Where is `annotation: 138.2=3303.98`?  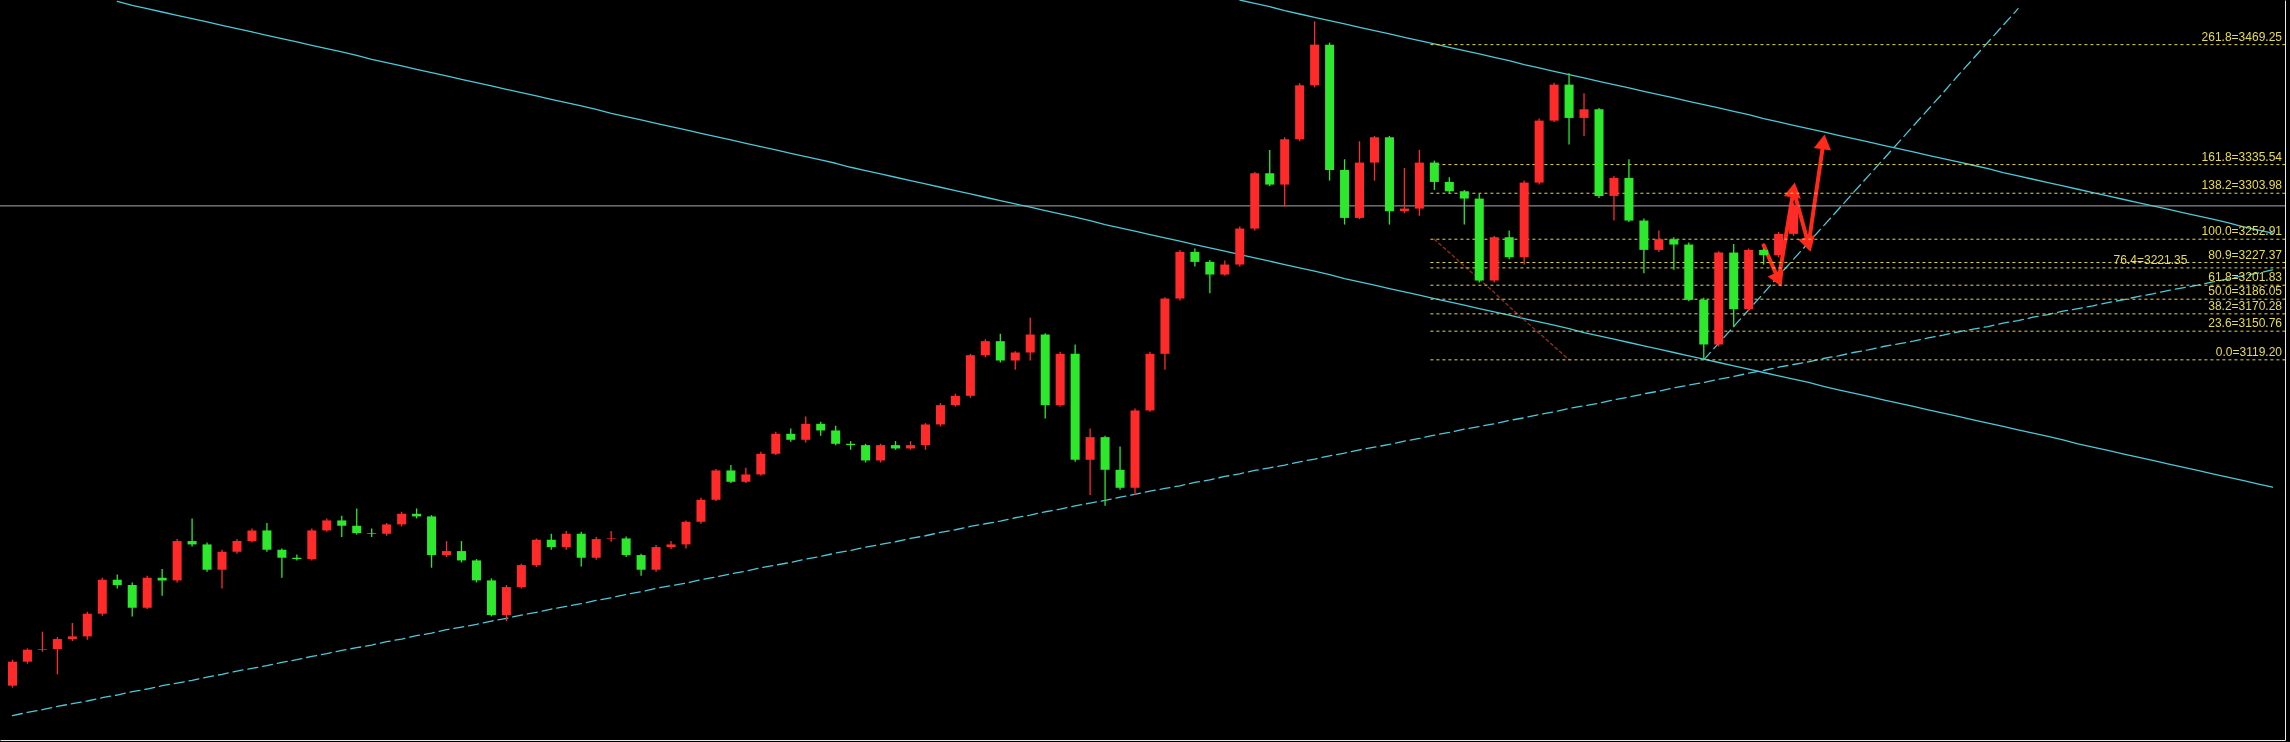 annotation: 138.2=3303.98 is located at coordinates (2242, 185).